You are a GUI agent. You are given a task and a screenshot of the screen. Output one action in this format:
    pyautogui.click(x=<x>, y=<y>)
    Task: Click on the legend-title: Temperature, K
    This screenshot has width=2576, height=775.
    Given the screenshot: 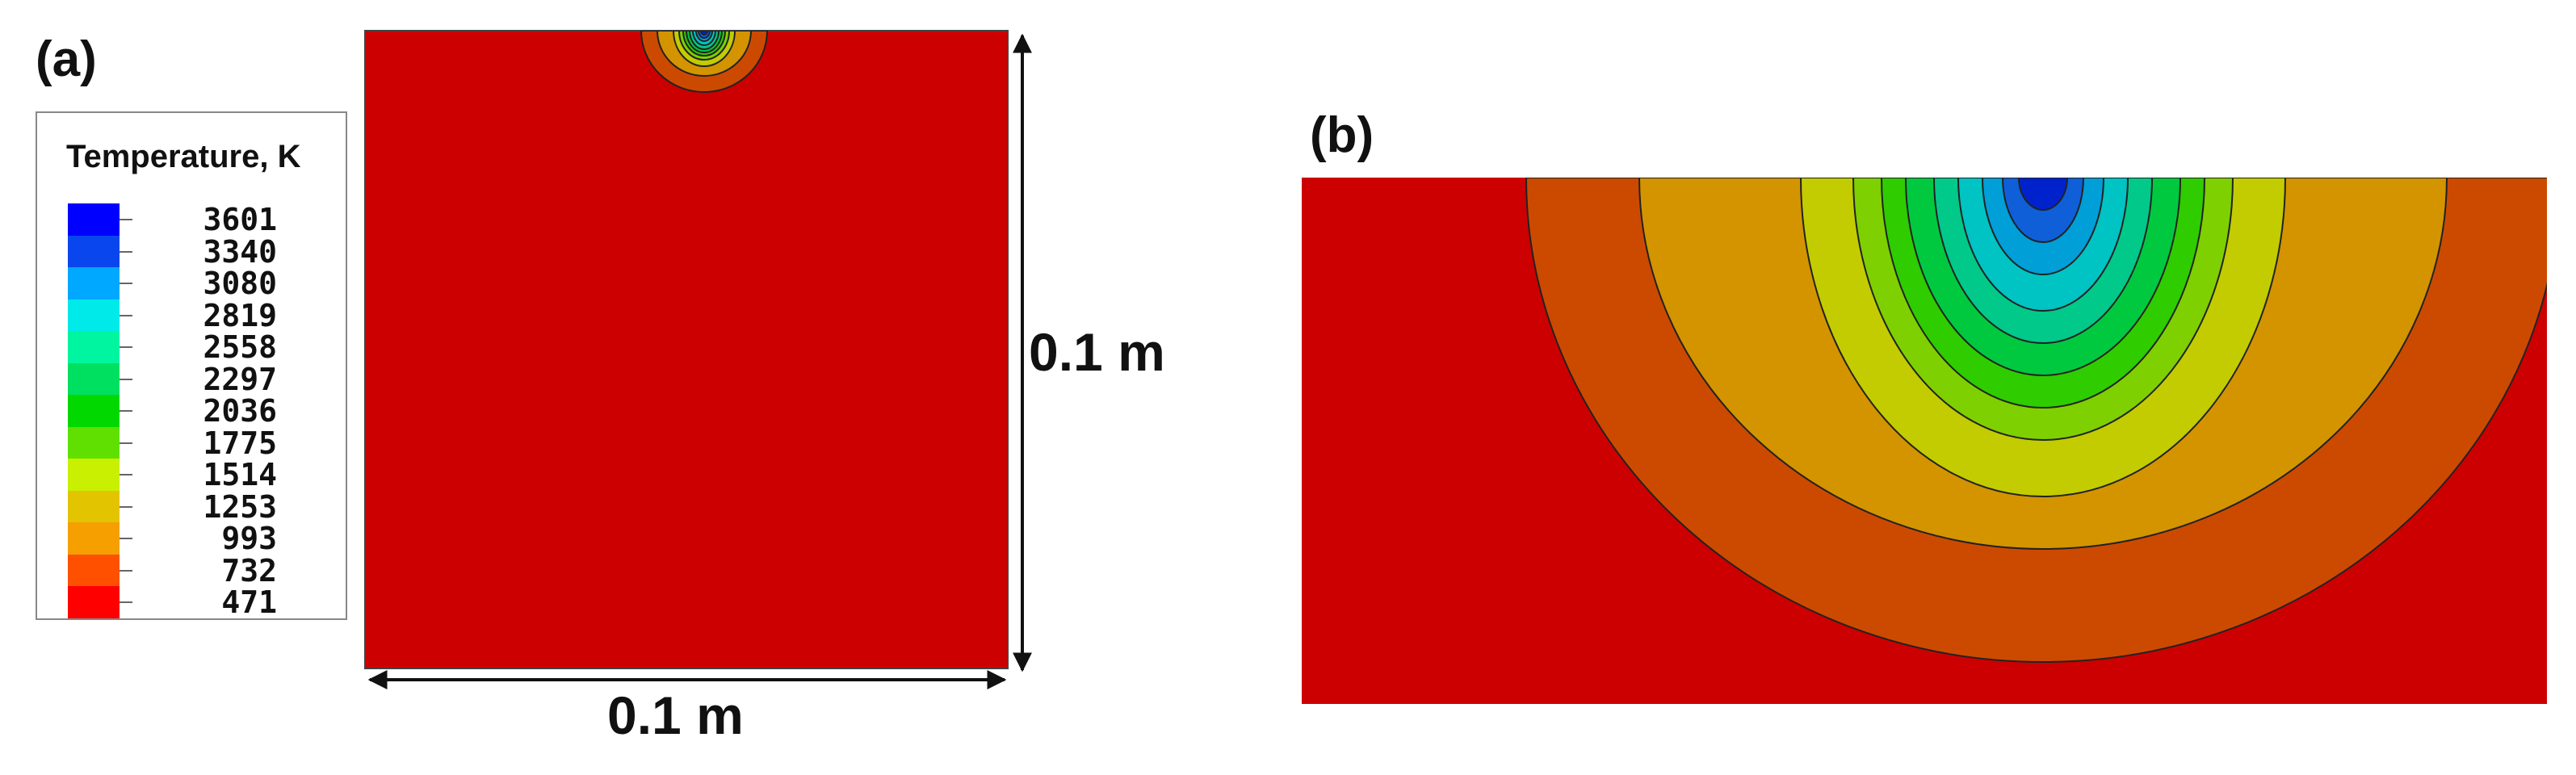 What is the action you would take?
    pyautogui.click(x=183, y=156)
    